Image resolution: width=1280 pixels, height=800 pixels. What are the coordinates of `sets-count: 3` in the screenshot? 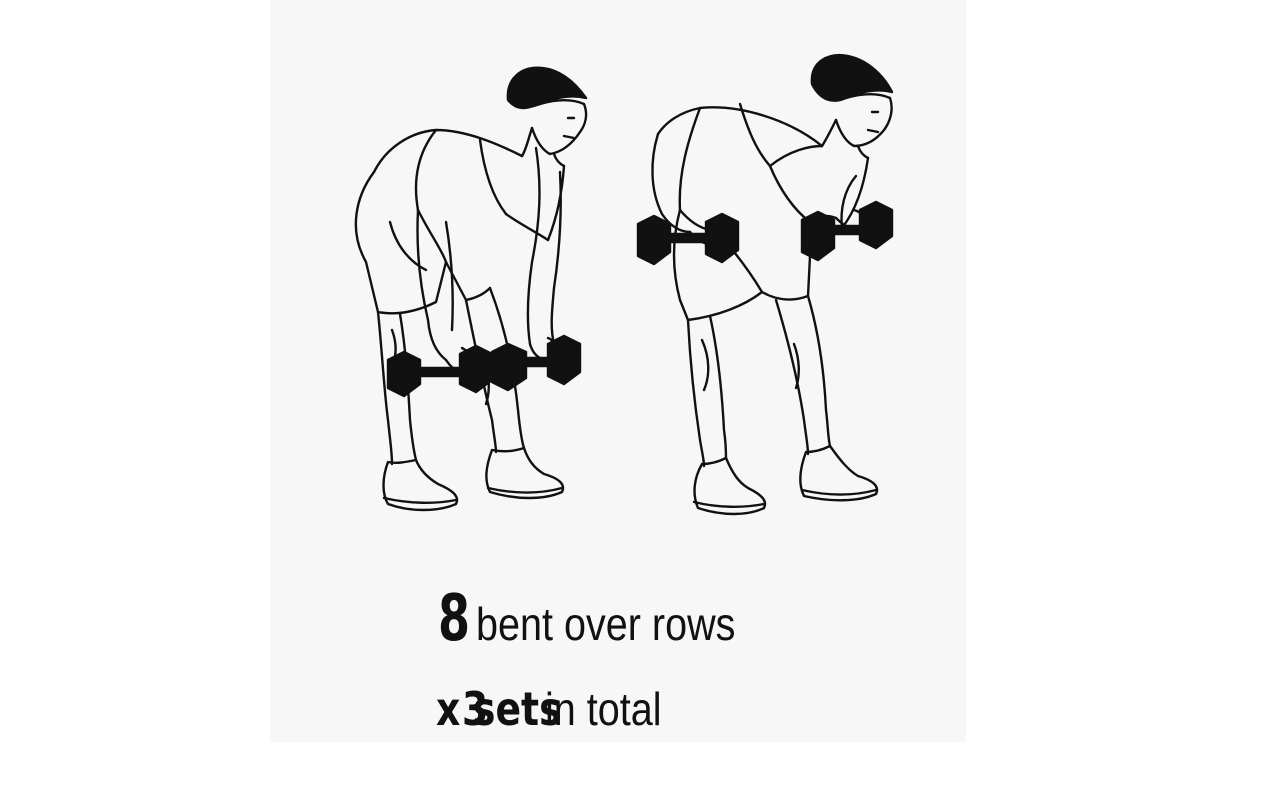 It's located at (475, 709).